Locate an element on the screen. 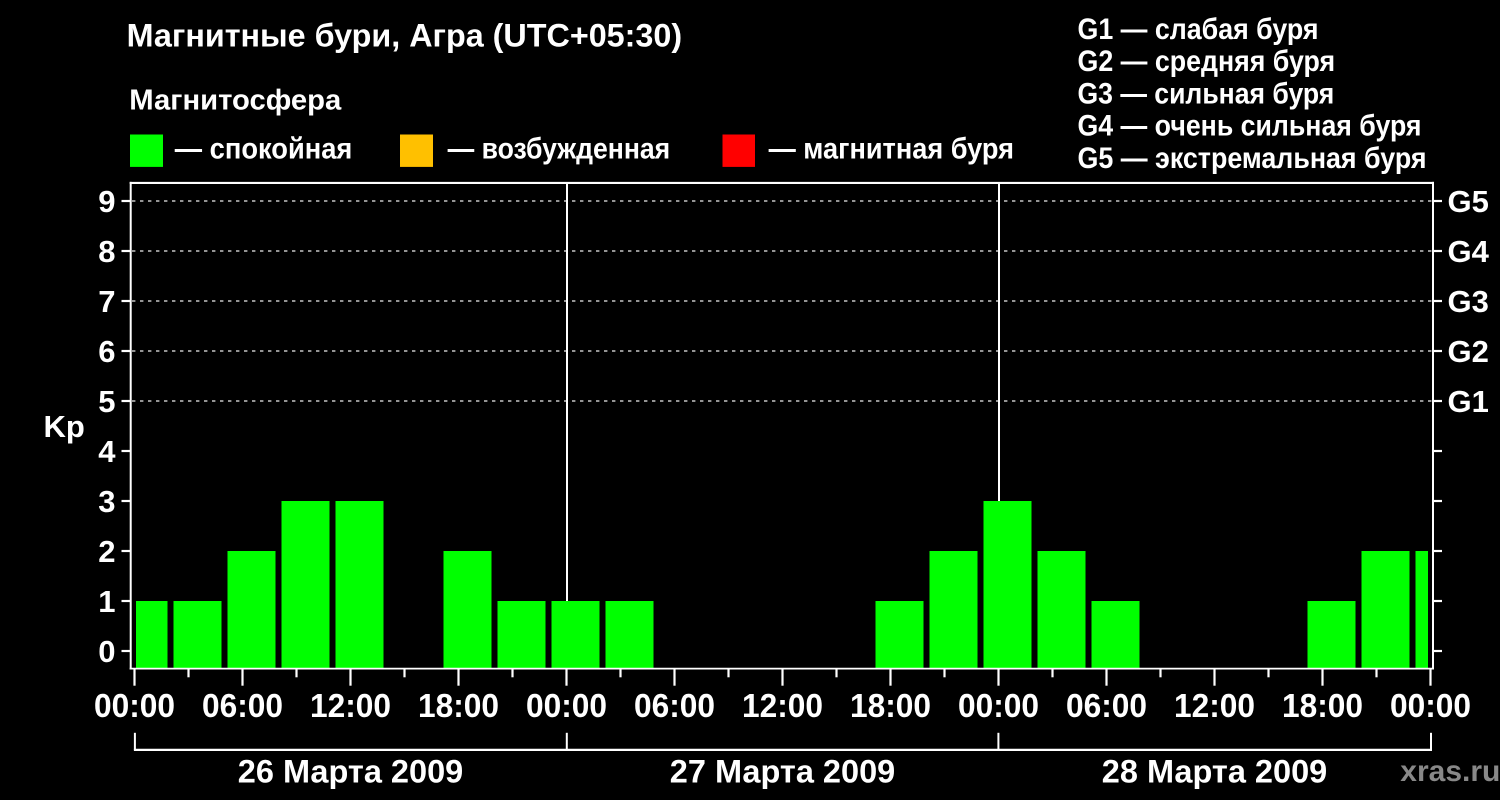 This screenshot has width=1500, height=800. svg-text: G1 is located at coordinates (1468, 401).